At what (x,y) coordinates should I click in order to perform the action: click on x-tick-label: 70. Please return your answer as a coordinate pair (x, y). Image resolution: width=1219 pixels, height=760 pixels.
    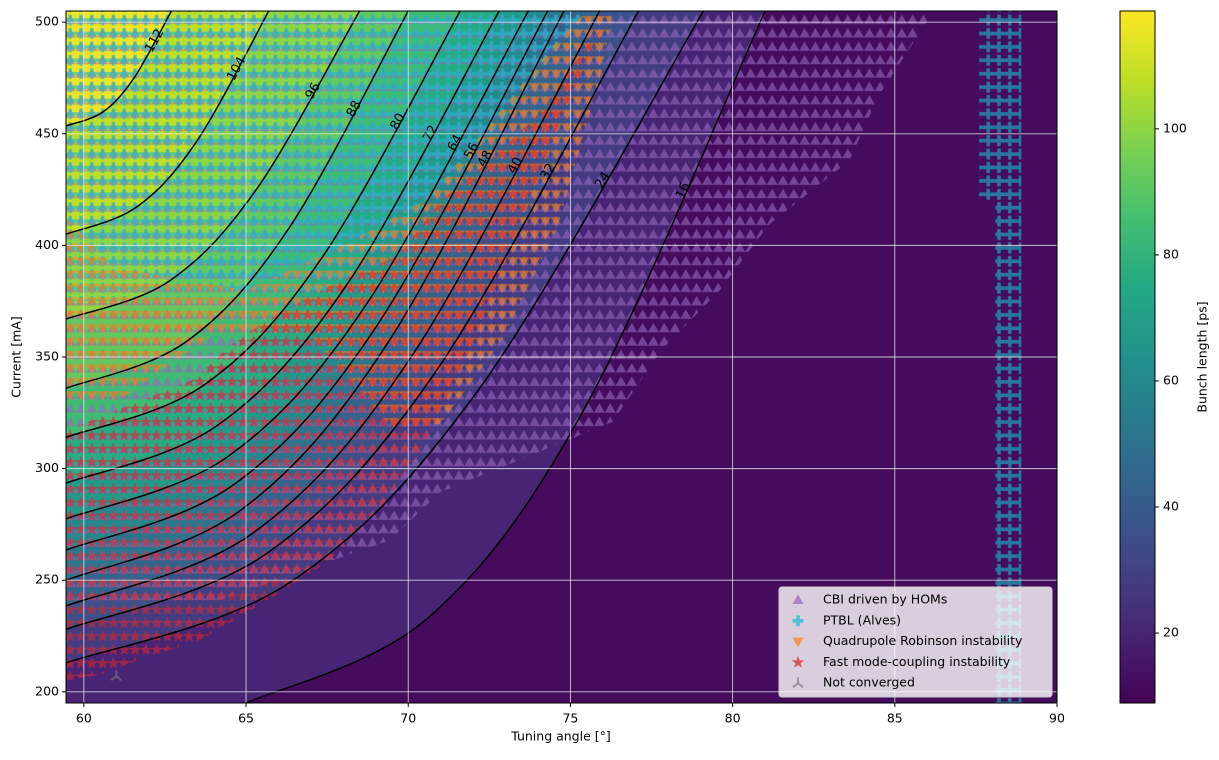
    Looking at the image, I should click on (408, 718).